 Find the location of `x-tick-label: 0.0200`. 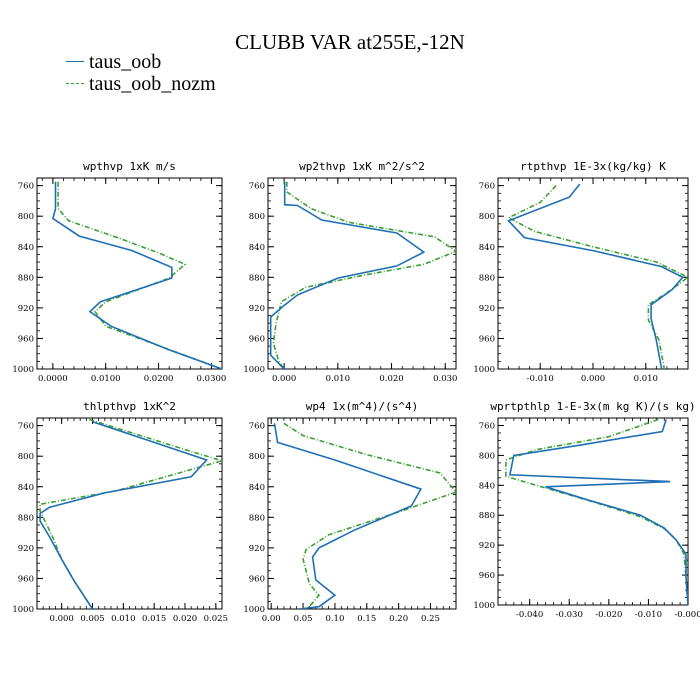

x-tick-label: 0.0200 is located at coordinates (159, 379).